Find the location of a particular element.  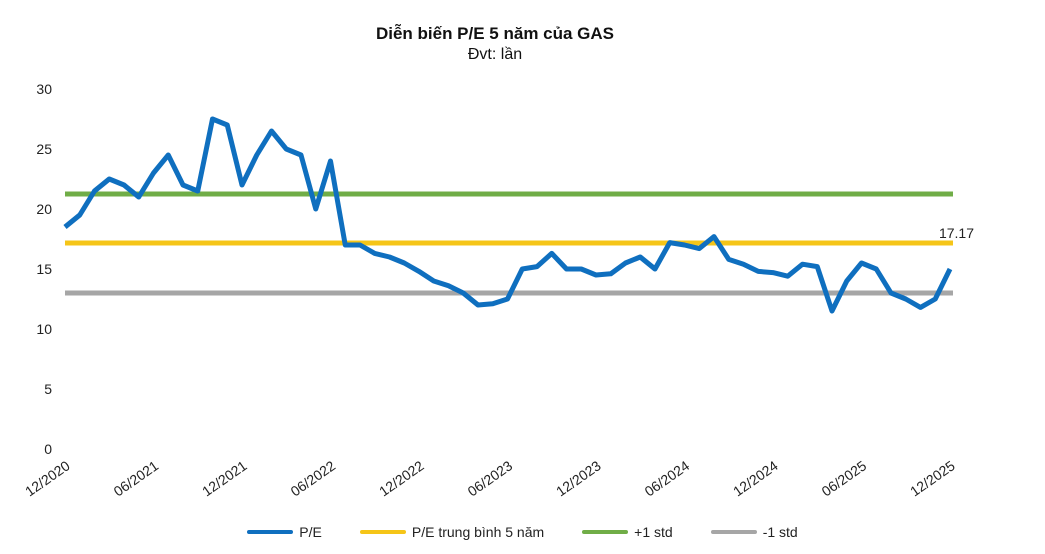

legend-item: P/E is located at coordinates (284, 532).